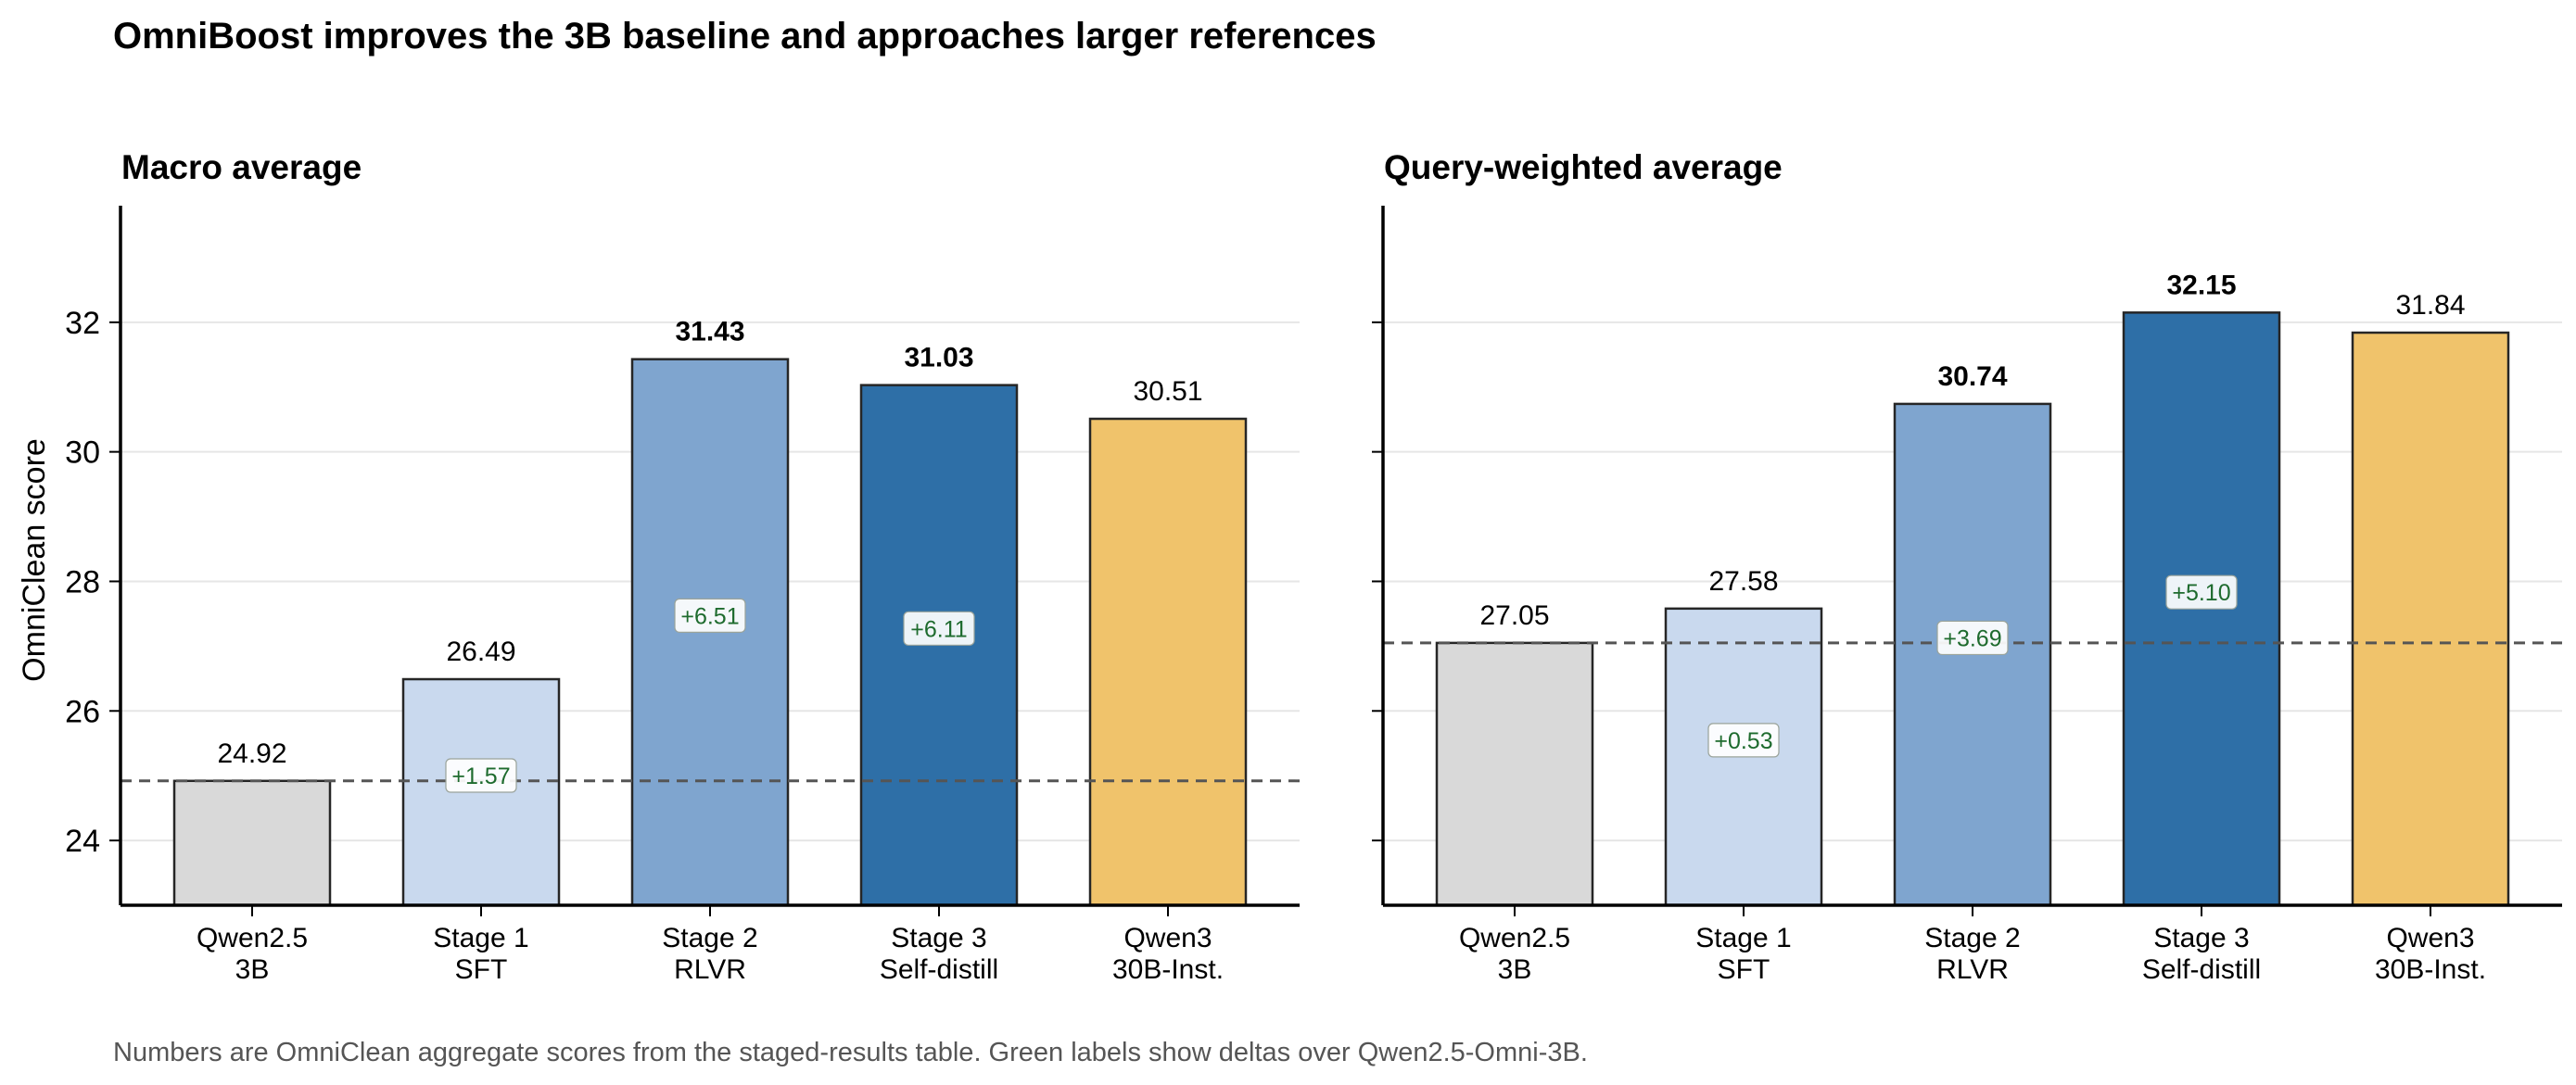  I want to click on value-label: 30.51, so click(1167, 391).